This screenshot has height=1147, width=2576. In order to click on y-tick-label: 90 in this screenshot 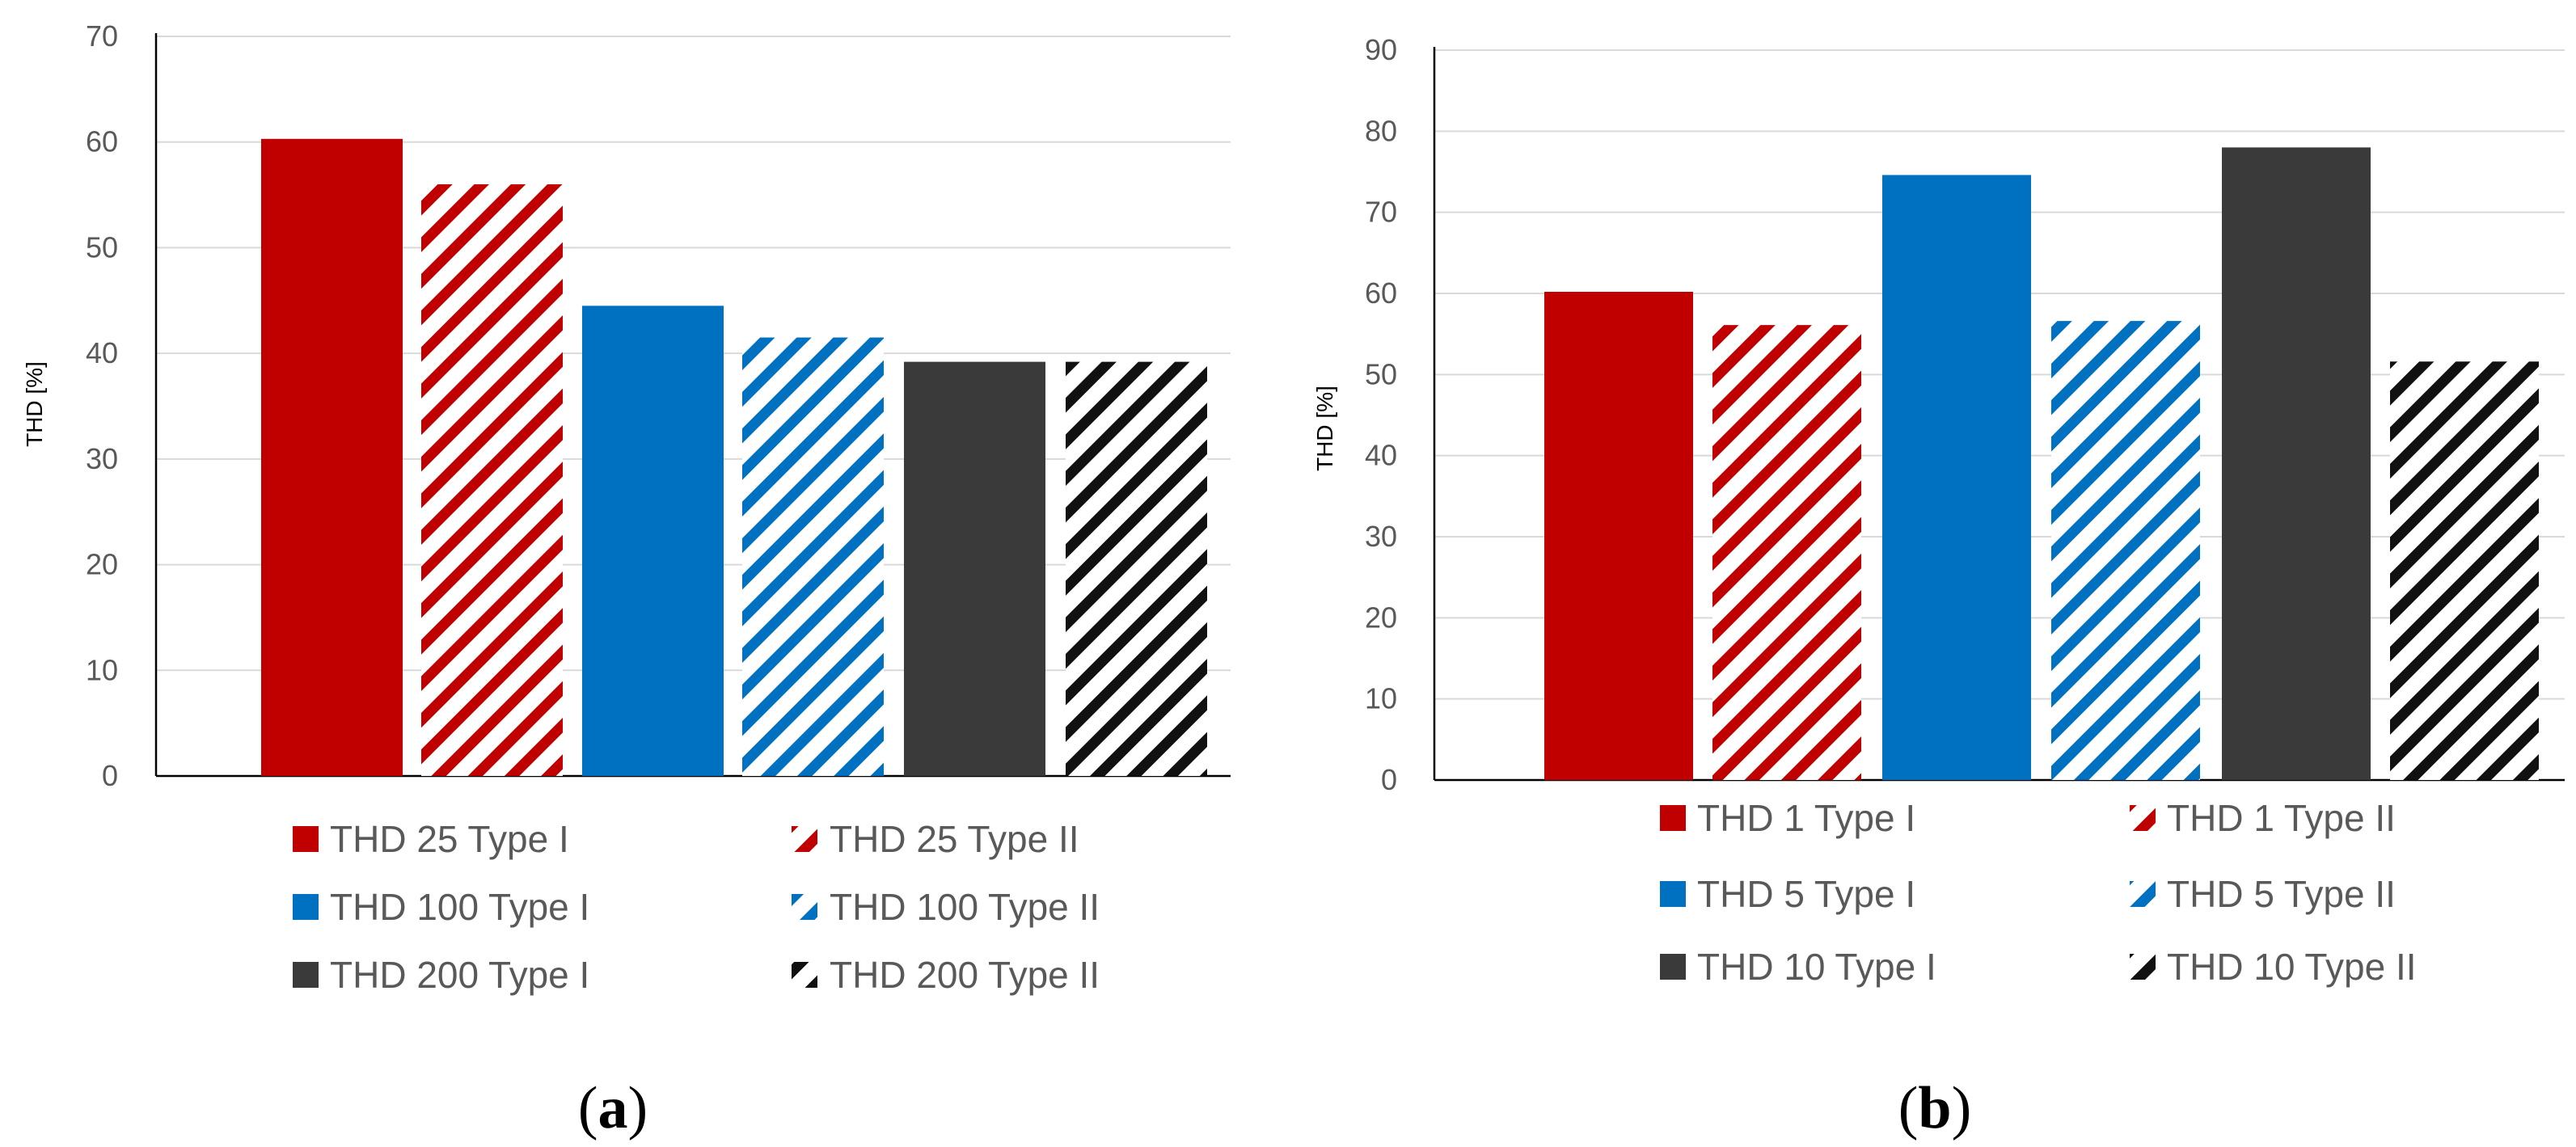, I will do `click(1381, 49)`.